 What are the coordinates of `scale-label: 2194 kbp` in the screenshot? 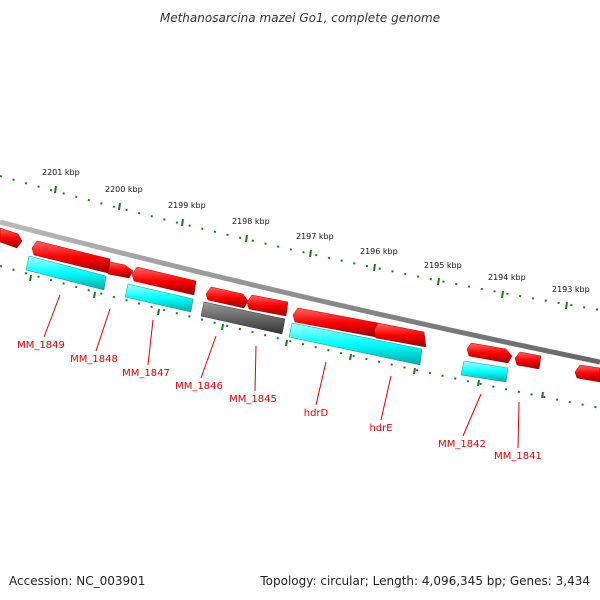 It's located at (507, 277).